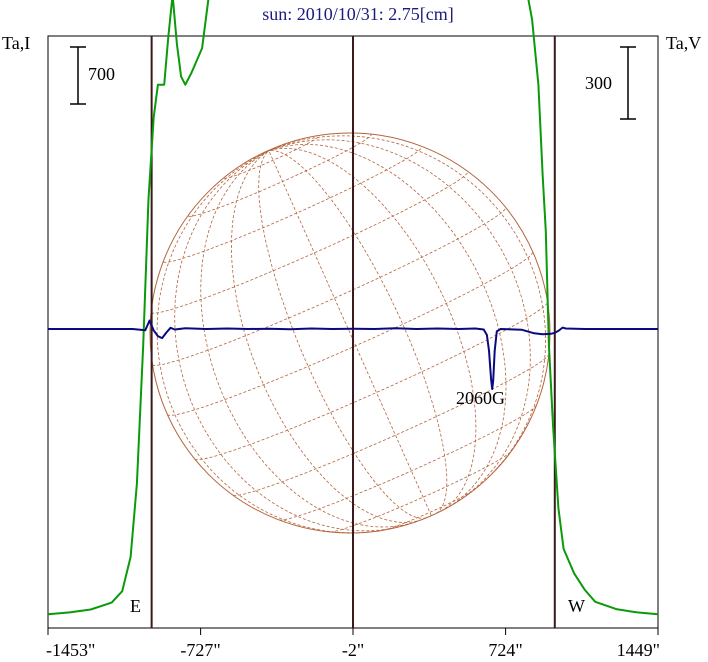  Describe the element at coordinates (200, 650) in the screenshot. I see `x-tick-label: -727"` at that location.